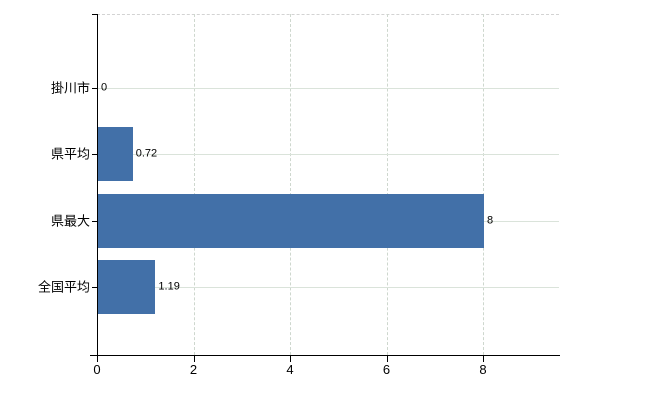 This screenshot has height=400, width=650. What do you see at coordinates (70, 154) in the screenshot?
I see `y-axis-label: 県平均` at bounding box center [70, 154].